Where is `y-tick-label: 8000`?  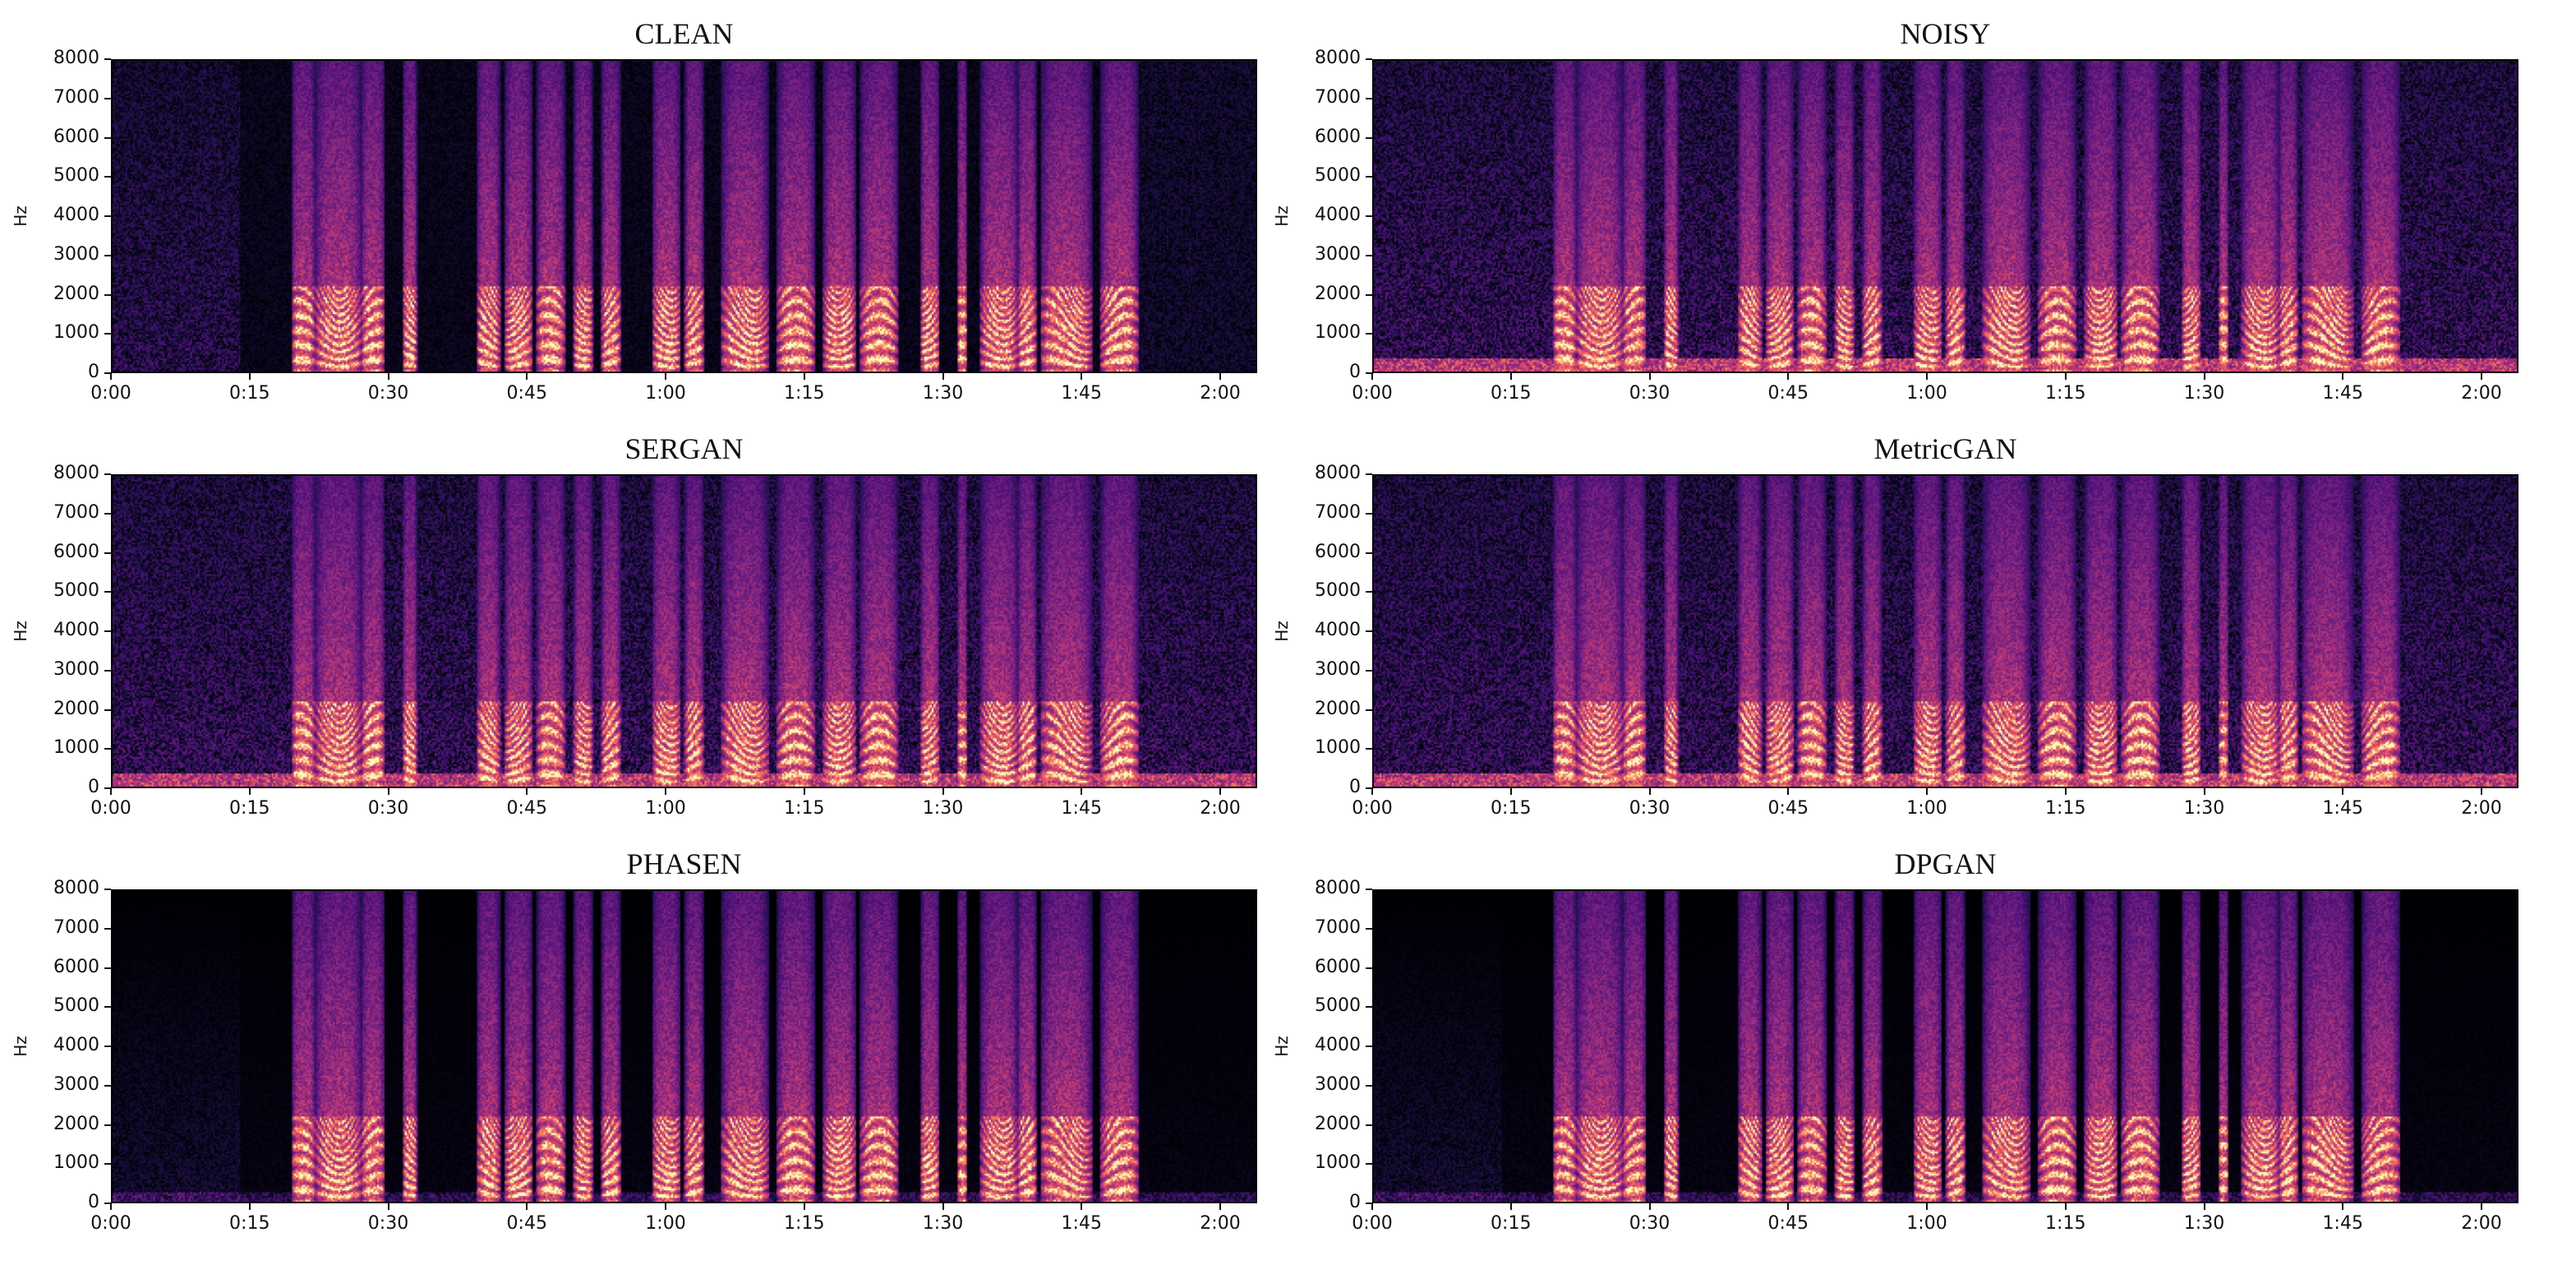
y-tick-label: 8000 is located at coordinates (76, 58).